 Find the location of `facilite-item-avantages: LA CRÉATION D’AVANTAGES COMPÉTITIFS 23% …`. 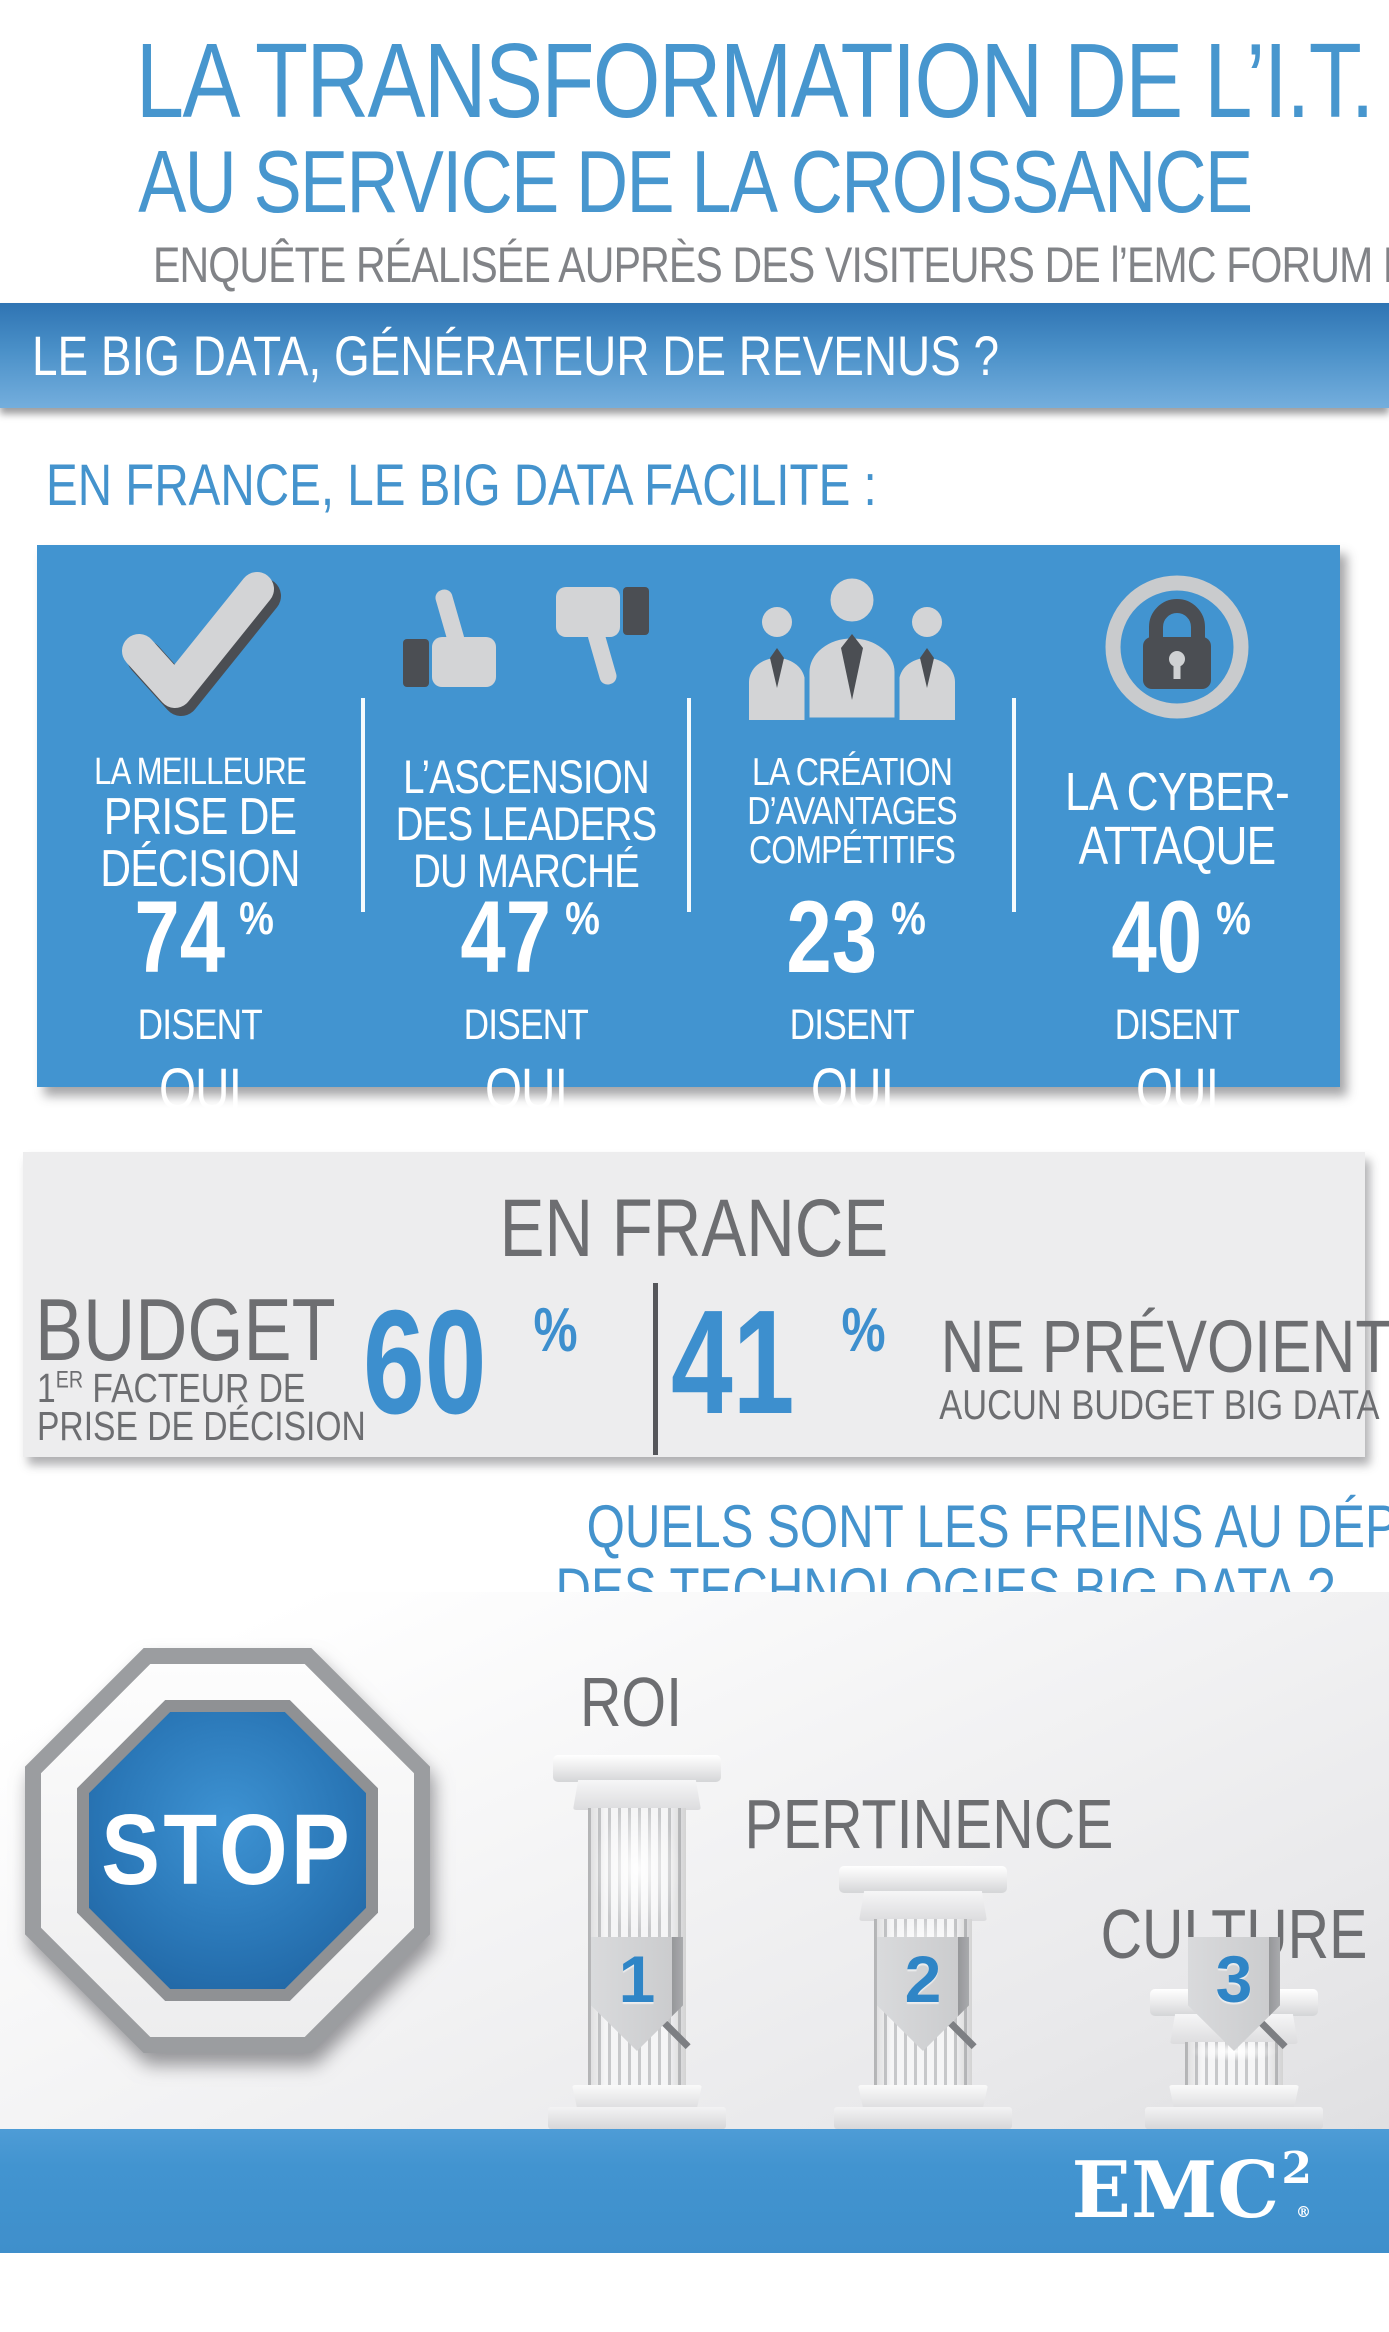

facilite-item-avantages: LA CRÉATION D’AVANTAGES COMPÉTITIFS 23% … is located at coordinates (852, 833).